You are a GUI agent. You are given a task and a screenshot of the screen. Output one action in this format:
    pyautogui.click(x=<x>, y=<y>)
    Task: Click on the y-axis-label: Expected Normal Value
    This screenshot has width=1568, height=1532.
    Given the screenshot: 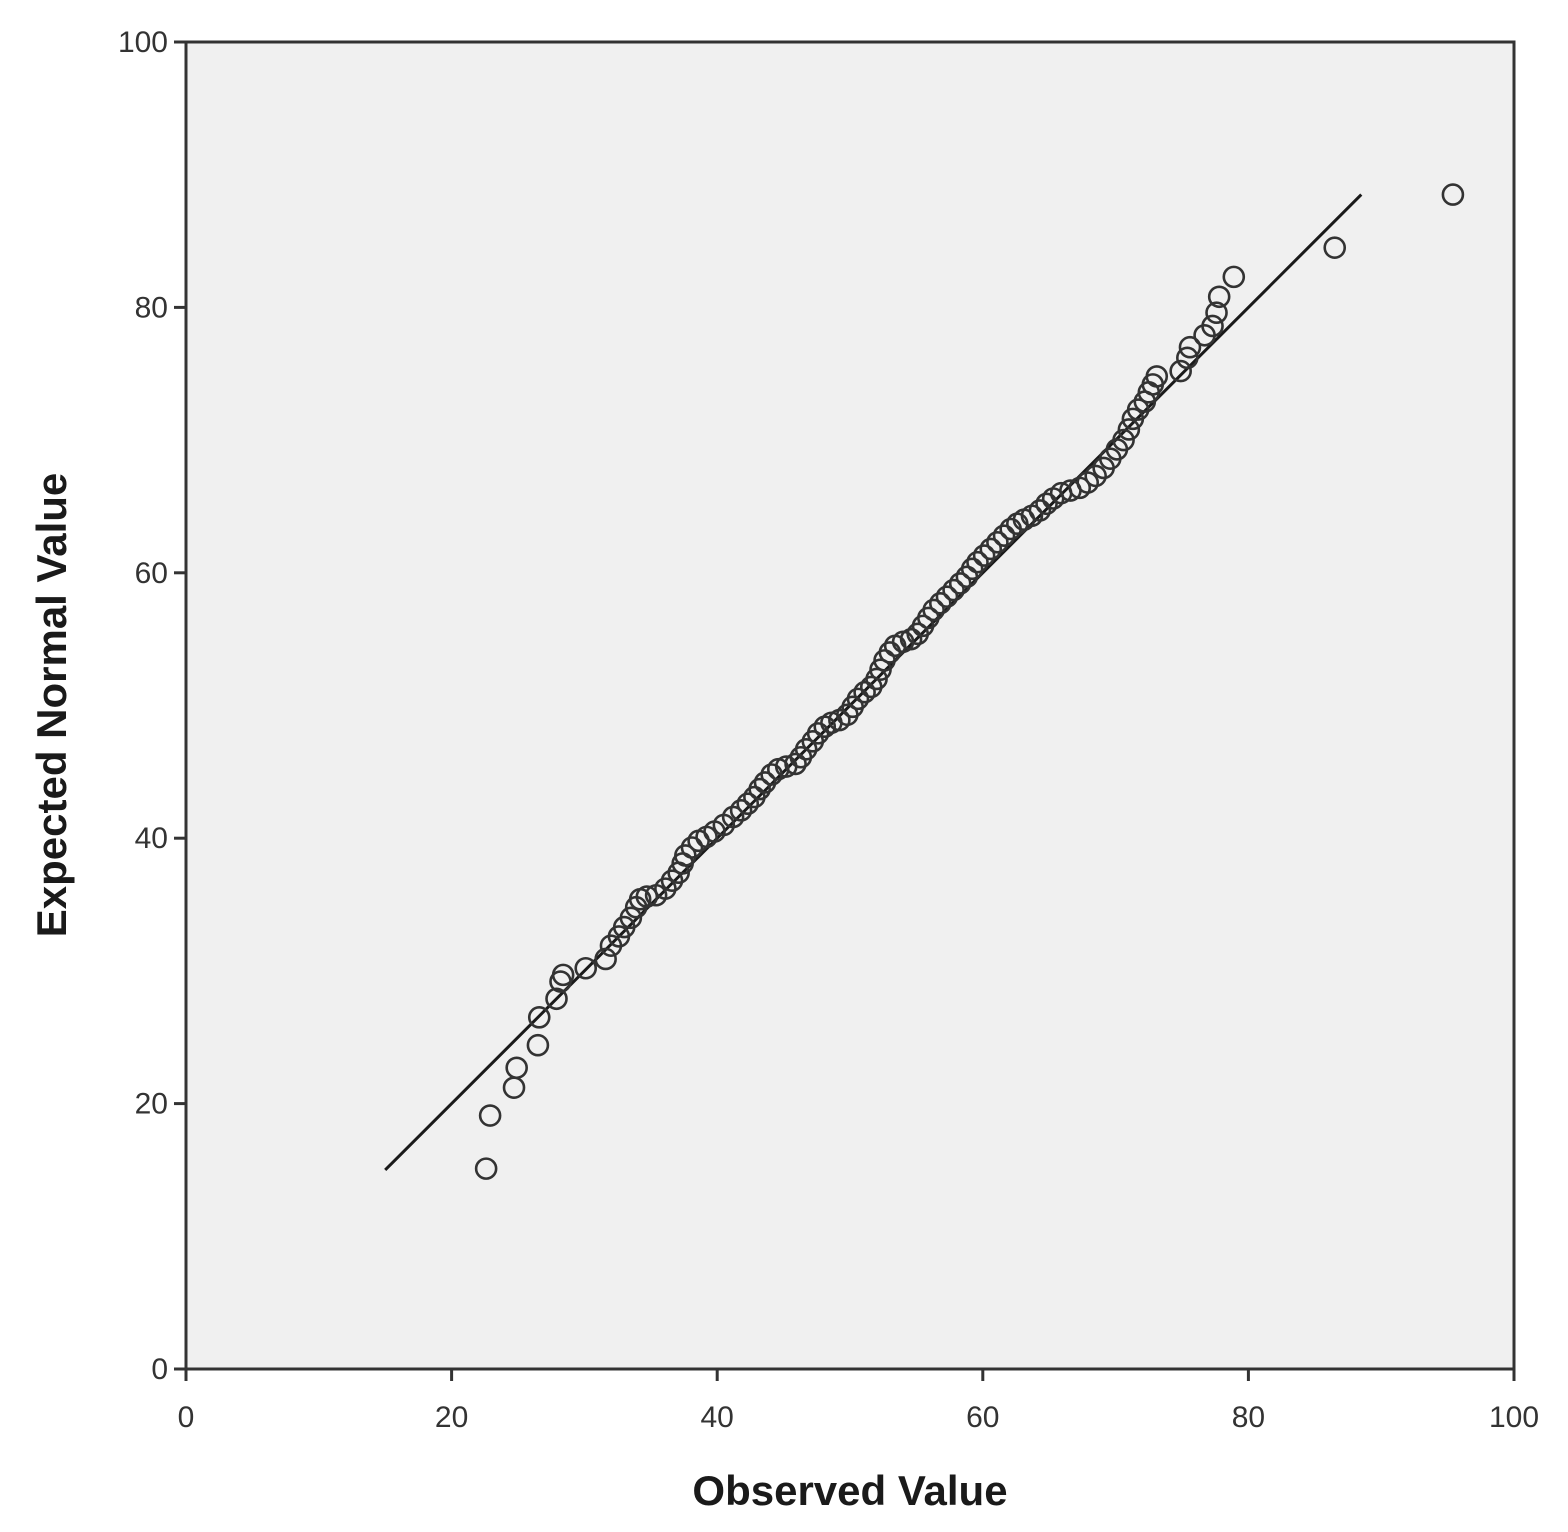 What is the action you would take?
    pyautogui.click(x=51, y=705)
    